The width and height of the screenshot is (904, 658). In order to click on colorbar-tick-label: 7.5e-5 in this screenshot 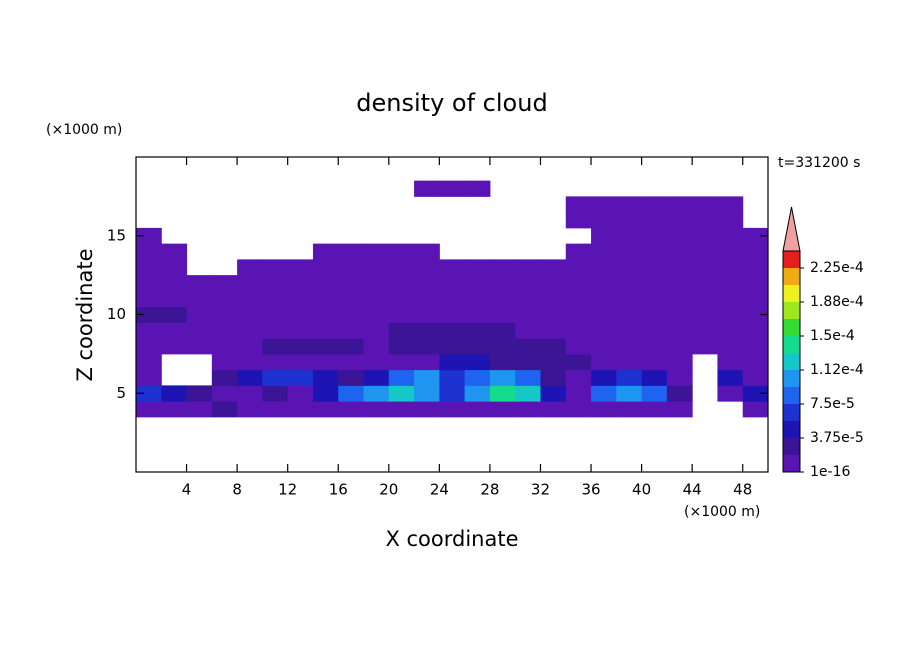, I will do `click(832, 404)`.